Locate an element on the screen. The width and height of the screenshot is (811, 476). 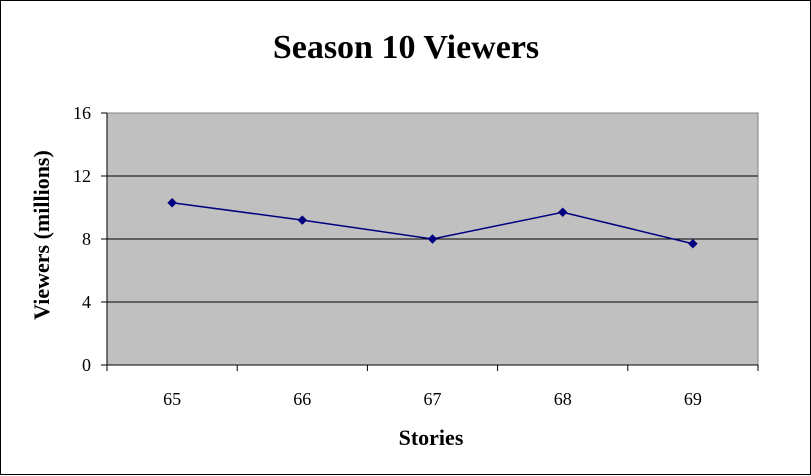
x-axis-title: Stories is located at coordinates (431, 437).